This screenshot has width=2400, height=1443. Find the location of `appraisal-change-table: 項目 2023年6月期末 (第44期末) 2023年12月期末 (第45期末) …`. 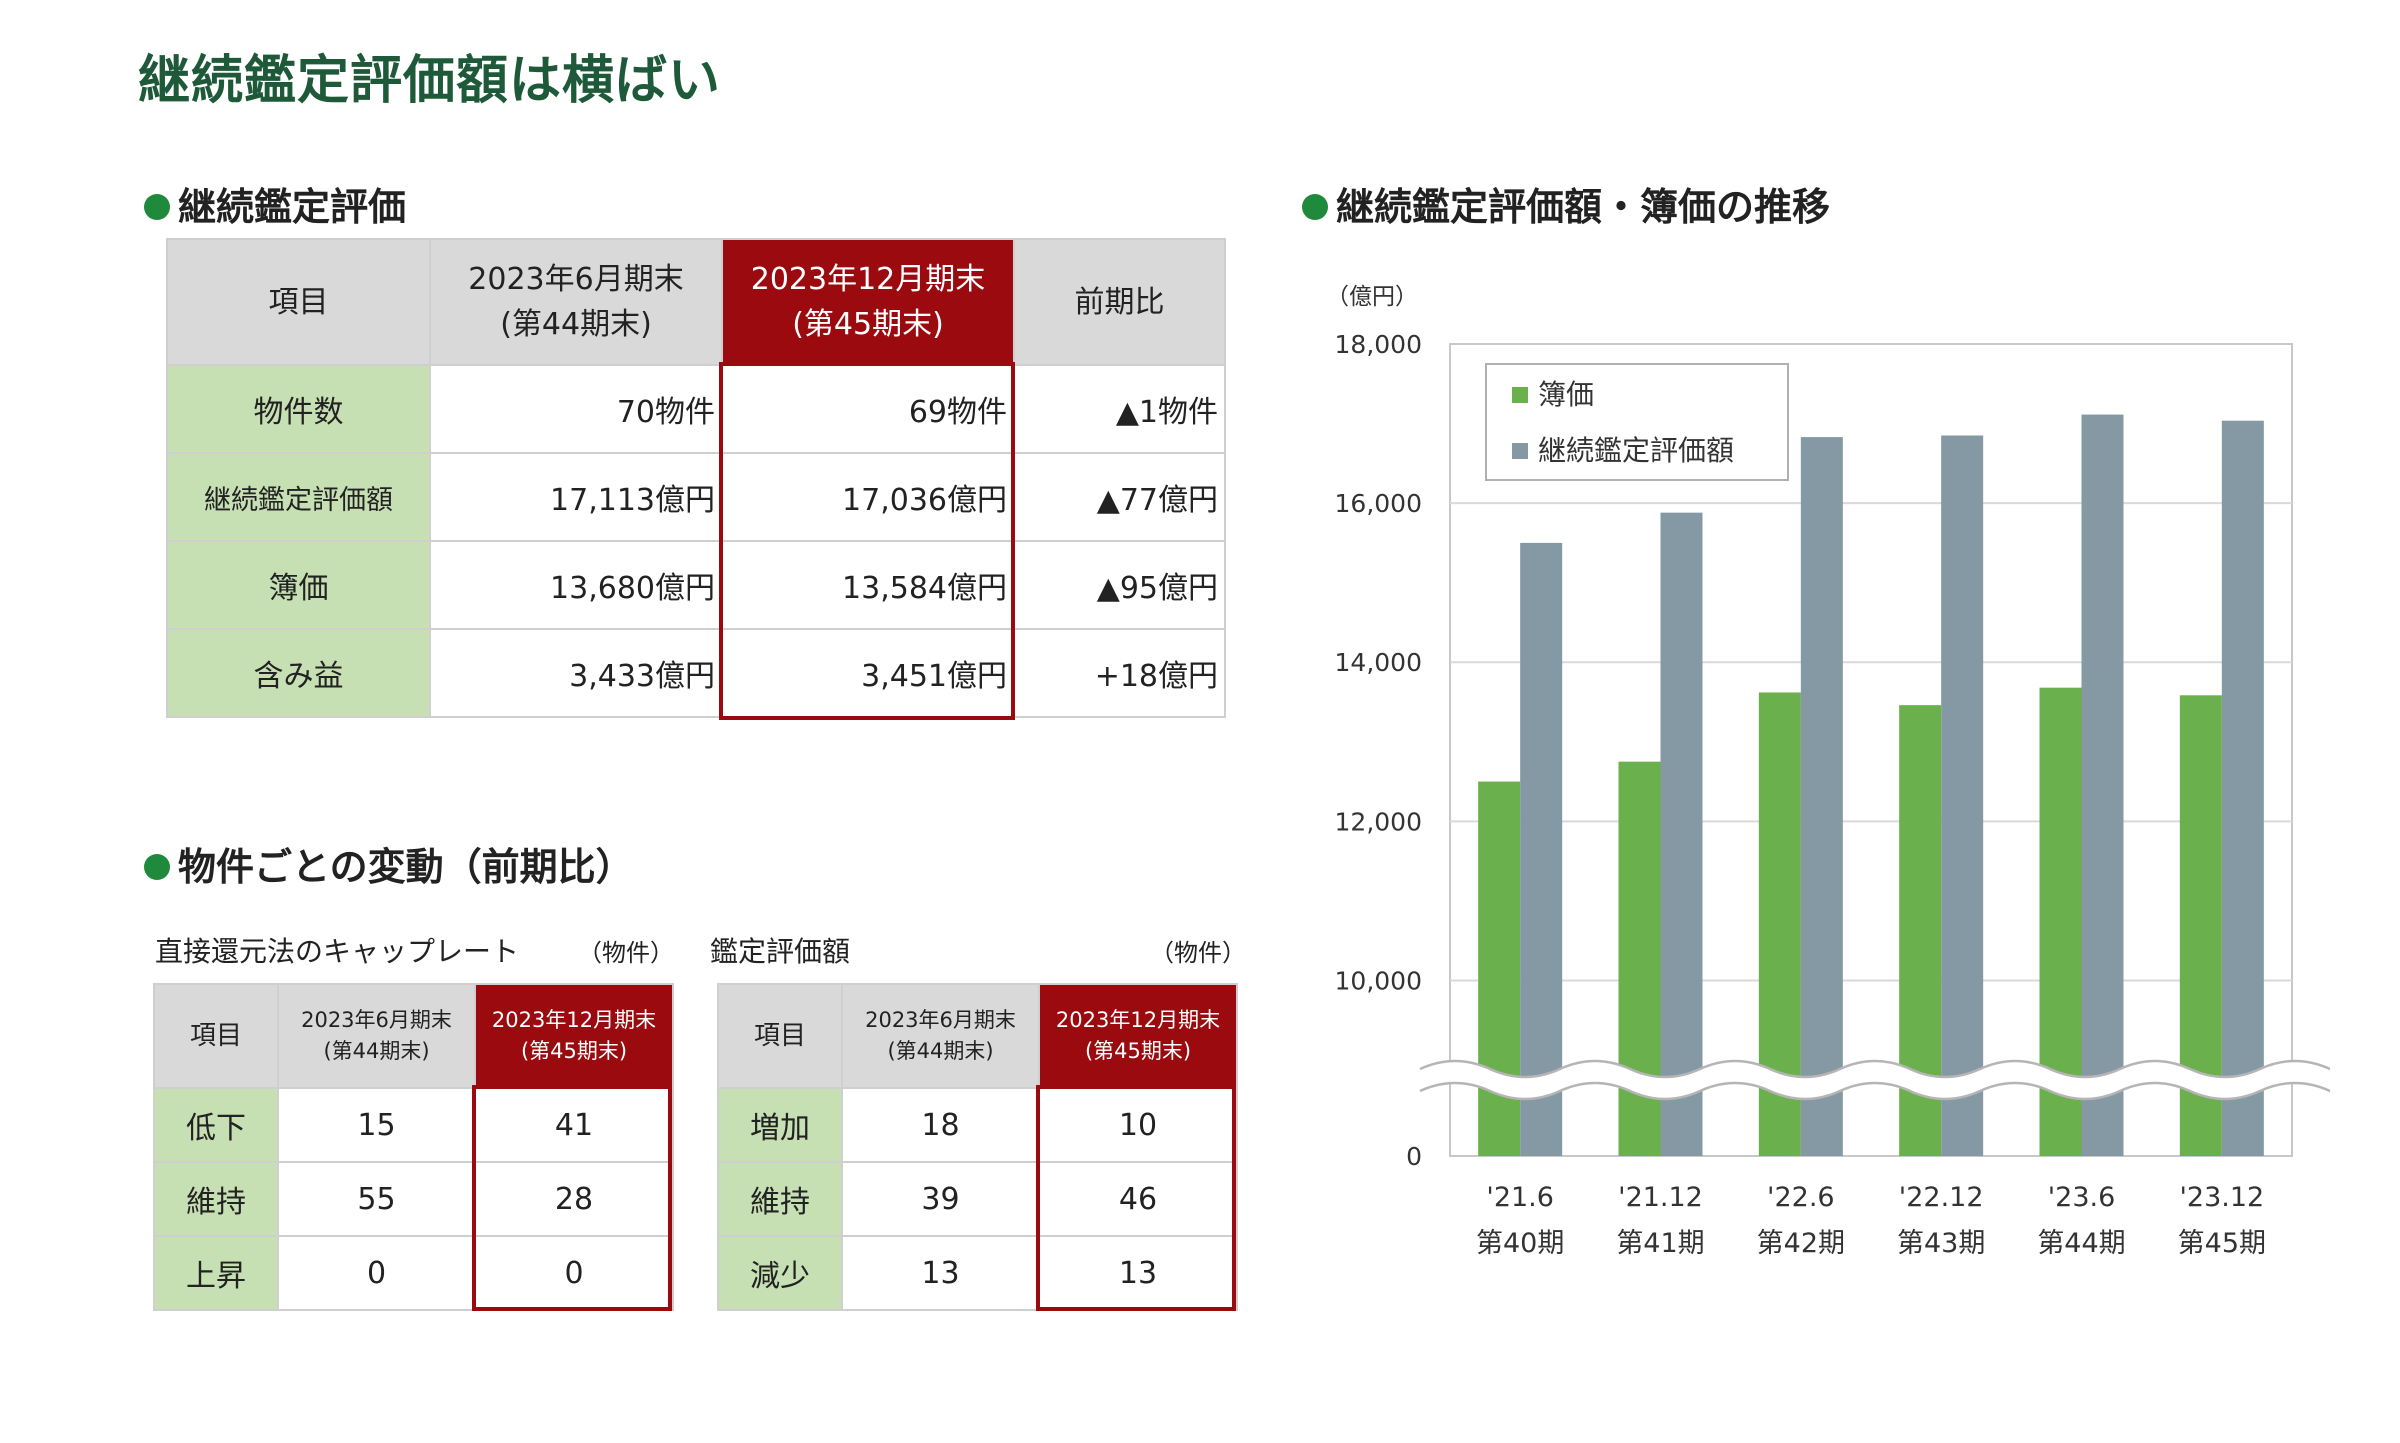

appraisal-change-table: 項目 2023年6月期末 (第44期末) 2023年12月期末 (第45期末) … is located at coordinates (977, 1147).